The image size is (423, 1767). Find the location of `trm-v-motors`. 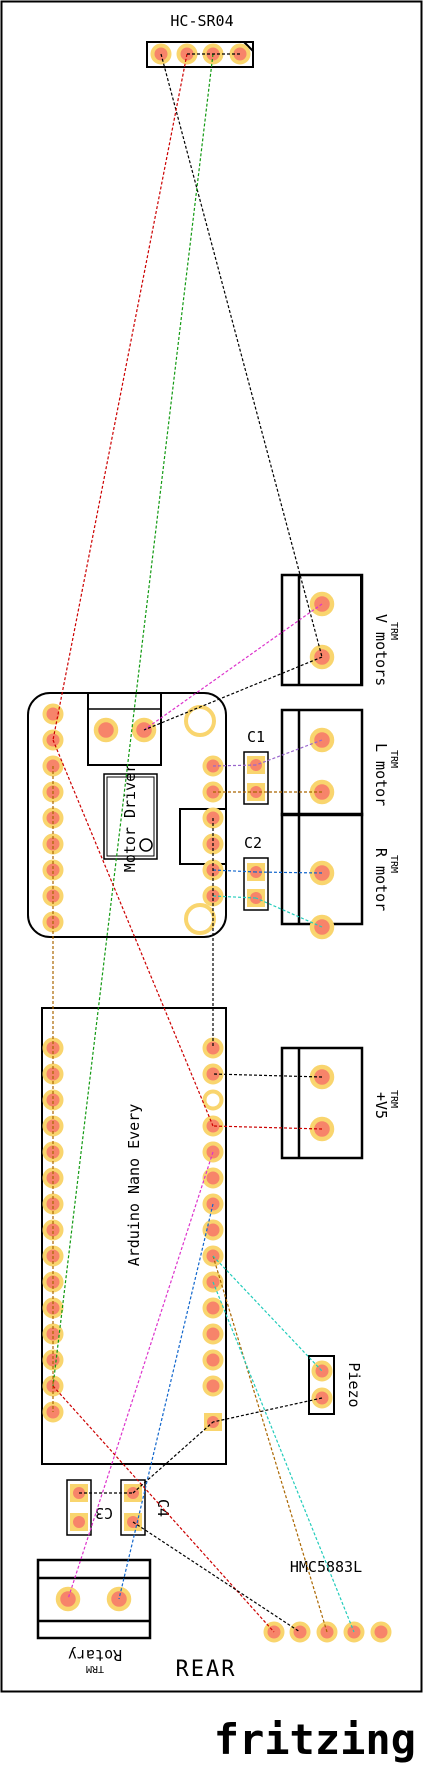

trm-v-motors is located at coordinates (322, 630).